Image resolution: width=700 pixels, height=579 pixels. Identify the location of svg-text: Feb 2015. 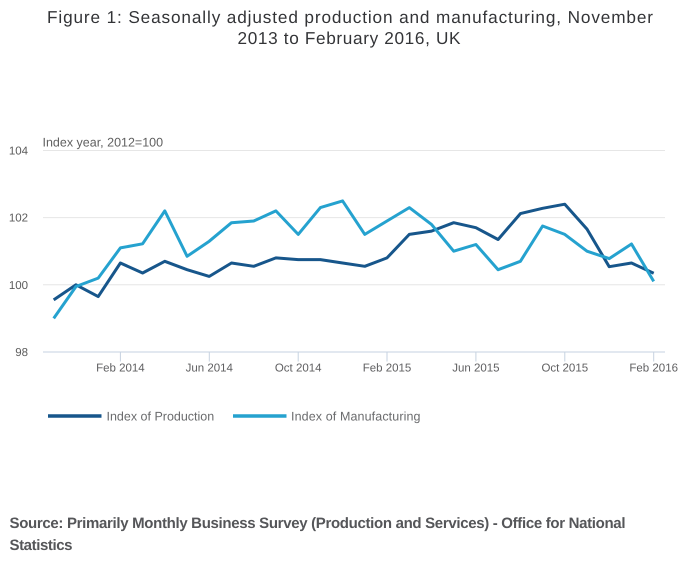
(387, 369).